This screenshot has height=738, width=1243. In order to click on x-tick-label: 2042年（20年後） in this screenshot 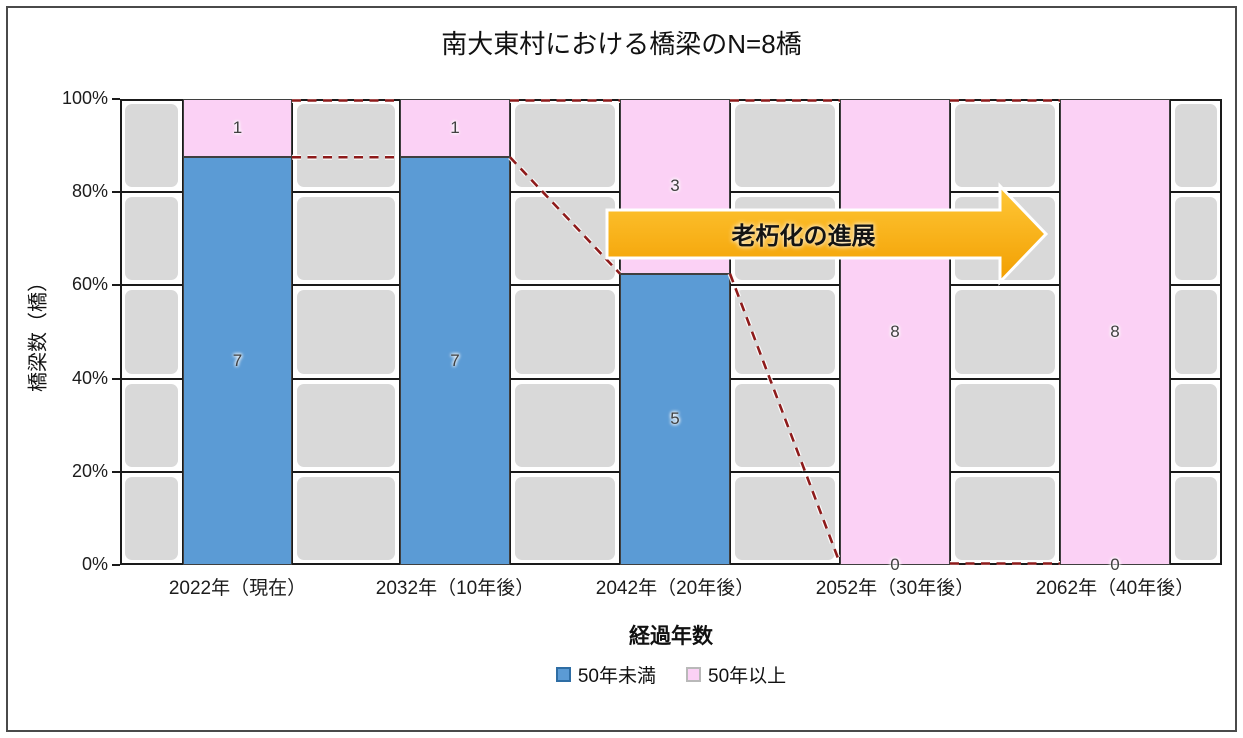, I will do `click(675, 588)`.